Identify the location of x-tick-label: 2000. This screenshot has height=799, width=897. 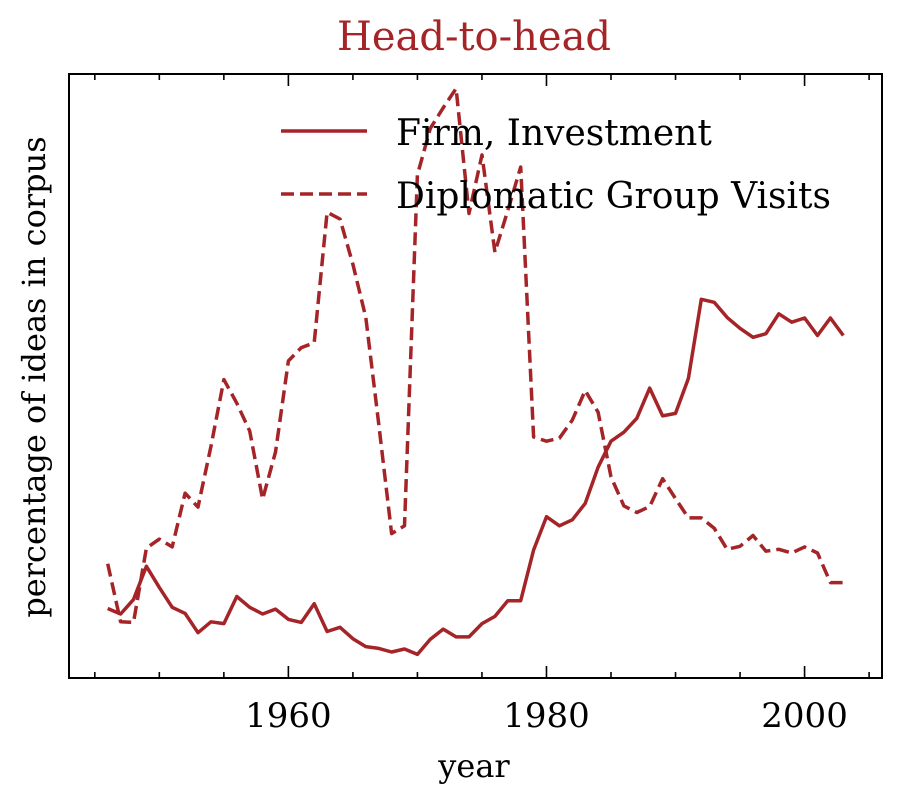
(804, 716).